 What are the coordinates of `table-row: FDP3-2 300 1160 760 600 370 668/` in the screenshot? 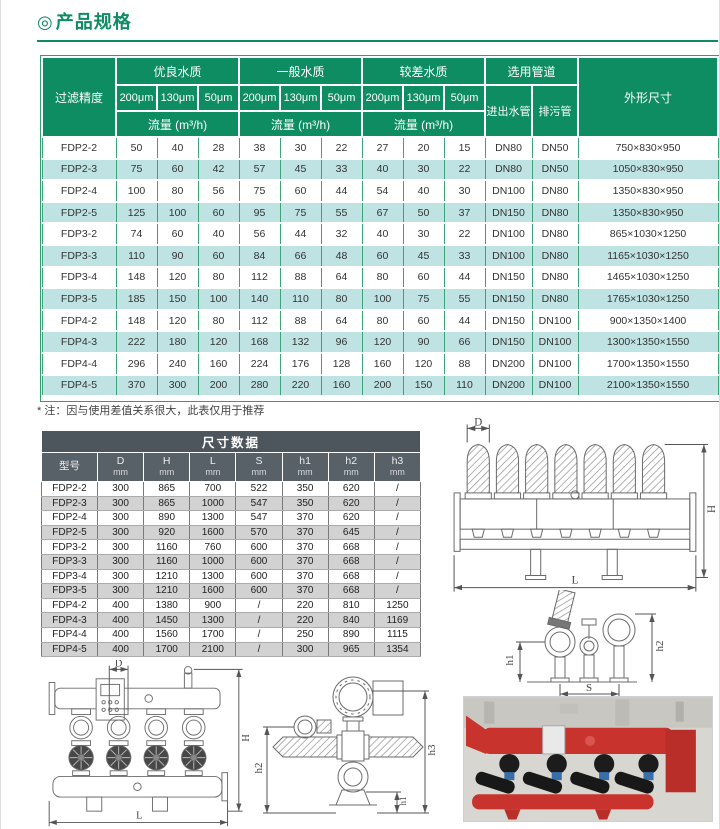 It's located at (231, 547).